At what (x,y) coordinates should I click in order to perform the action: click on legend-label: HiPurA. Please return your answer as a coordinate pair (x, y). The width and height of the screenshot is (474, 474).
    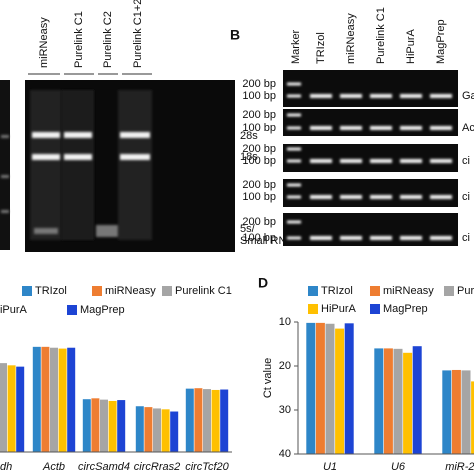
    Looking at the image, I should click on (339, 309).